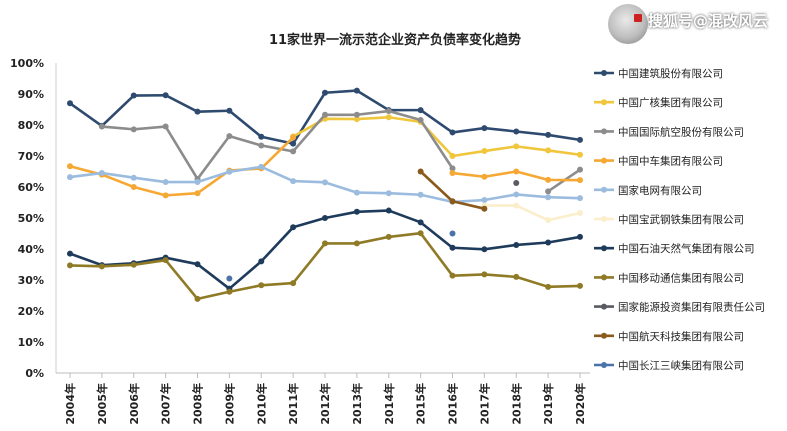 Image resolution: width=787 pixels, height=431 pixels. What do you see at coordinates (357, 404) in the screenshot?
I see `x-tick-label: 2013年` at bounding box center [357, 404].